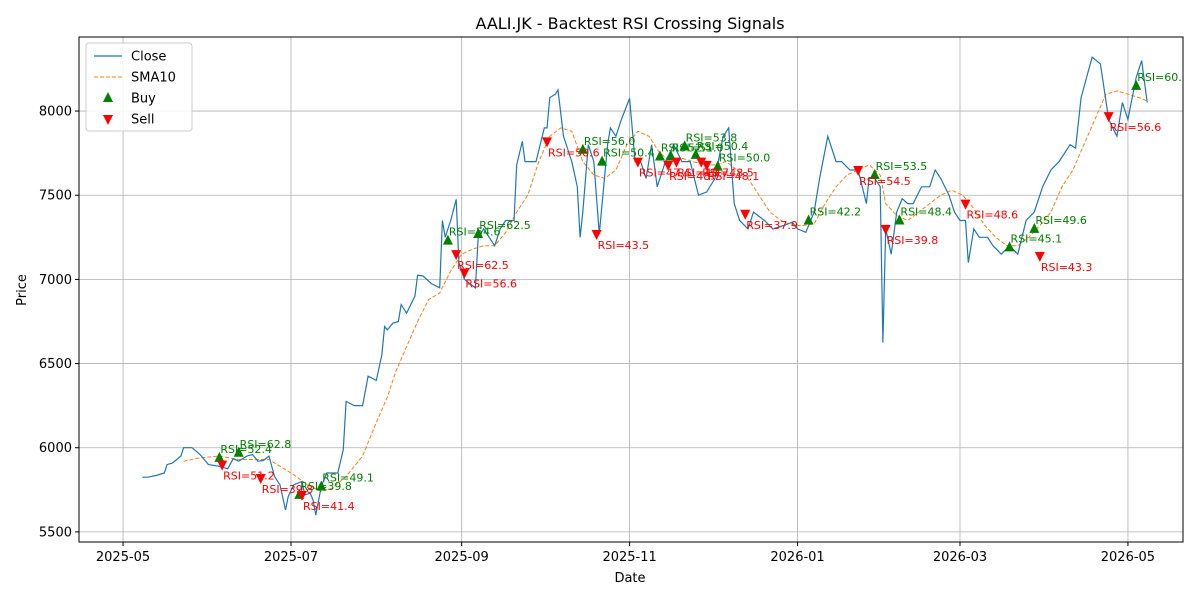 This screenshot has width=1200, height=600. I want to click on sell-annotation: RSI=48.1, so click(734, 176).